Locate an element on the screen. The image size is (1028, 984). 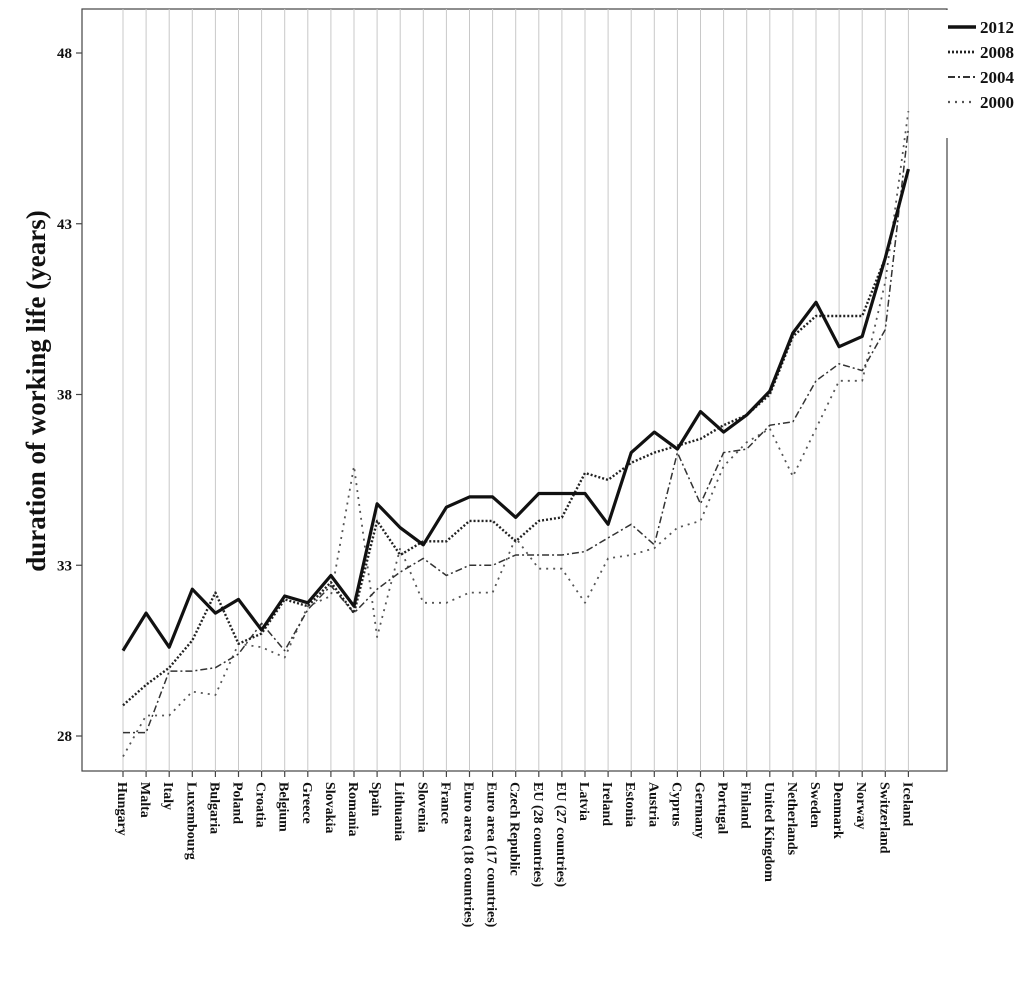
x-tick-label: Malta is located at coordinates (144, 800).